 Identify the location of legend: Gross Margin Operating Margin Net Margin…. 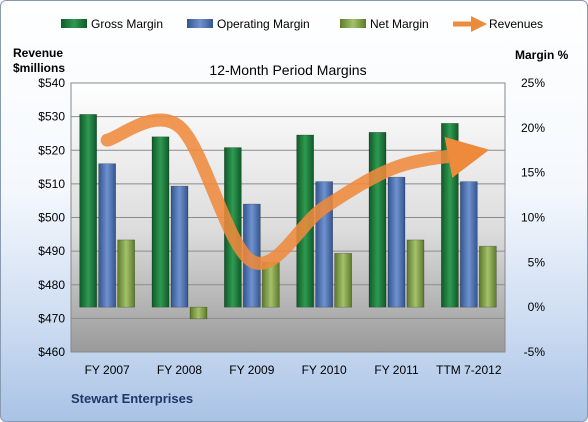
(302, 24).